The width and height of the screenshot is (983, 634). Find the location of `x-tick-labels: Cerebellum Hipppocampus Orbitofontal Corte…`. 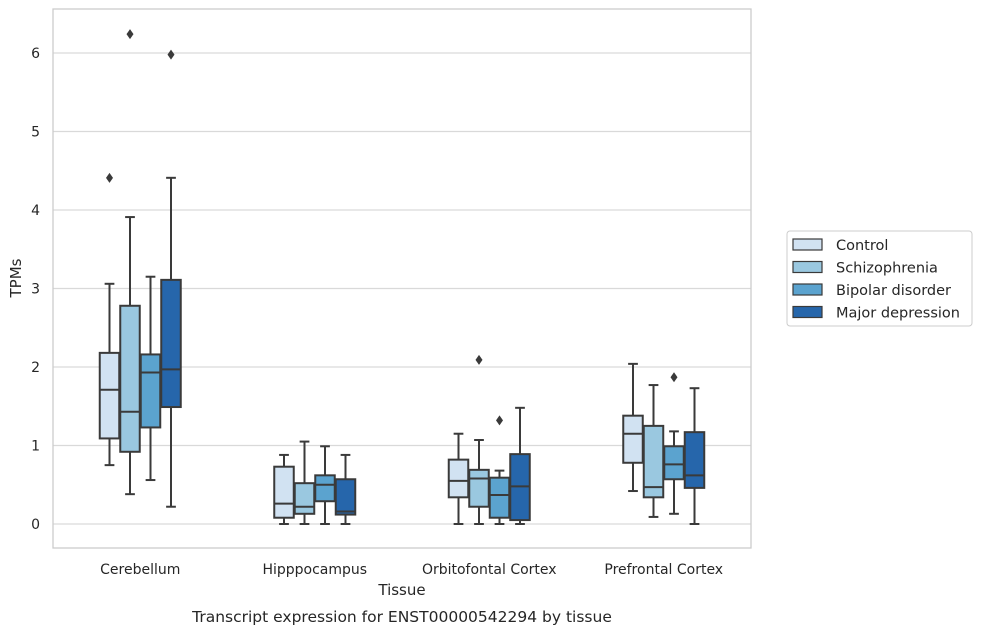

x-tick-labels: Cerebellum Hipppocampus Orbitofontal Corte… is located at coordinates (411, 570).